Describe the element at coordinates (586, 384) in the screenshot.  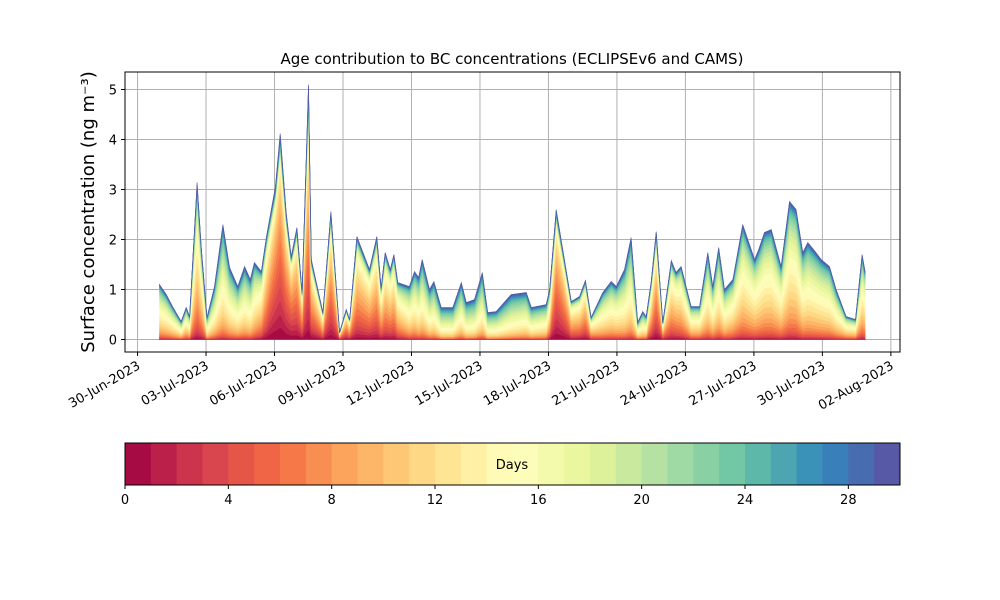
I see `x-tick-label: 21-Jul-2023` at that location.